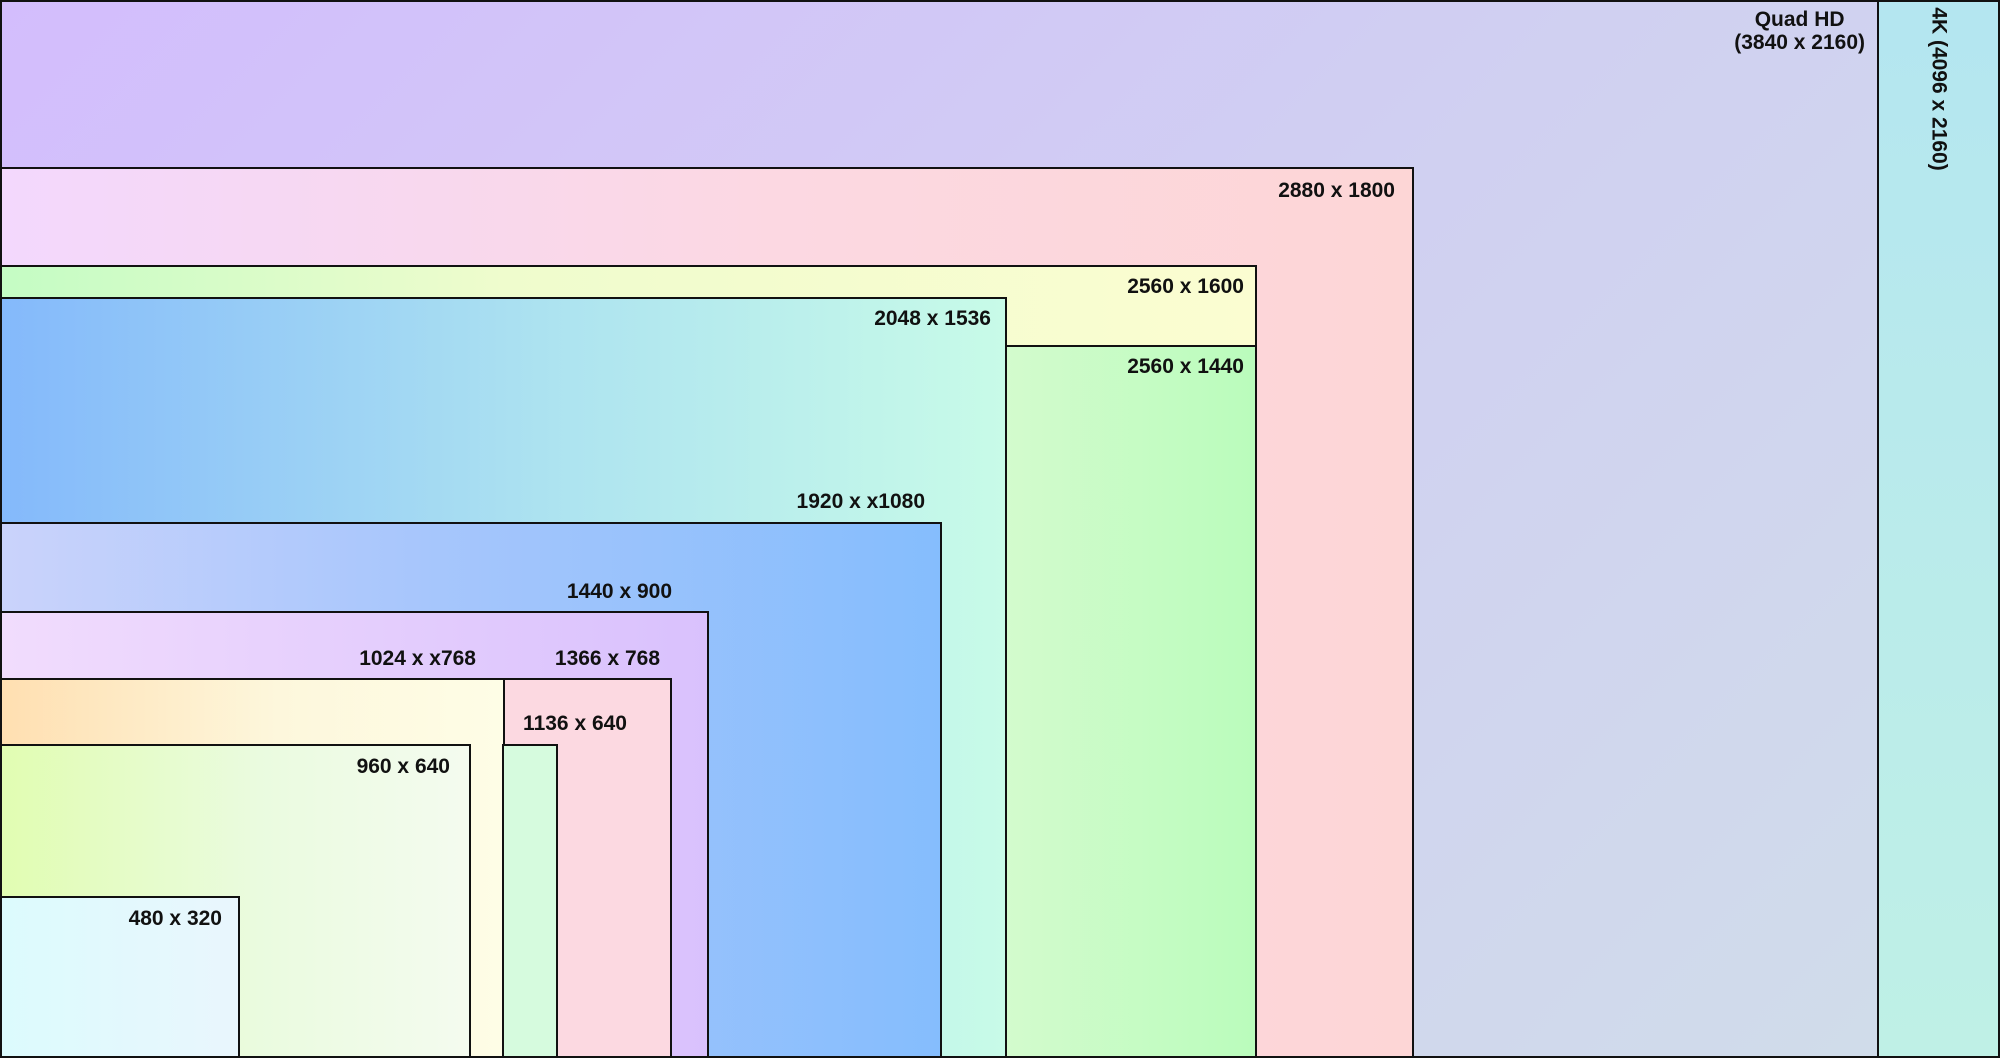 Image resolution: width=2000 pixels, height=1058 pixels. Describe the element at coordinates (417, 658) in the screenshot. I see `1024x768-label: 1024 x x768` at that location.